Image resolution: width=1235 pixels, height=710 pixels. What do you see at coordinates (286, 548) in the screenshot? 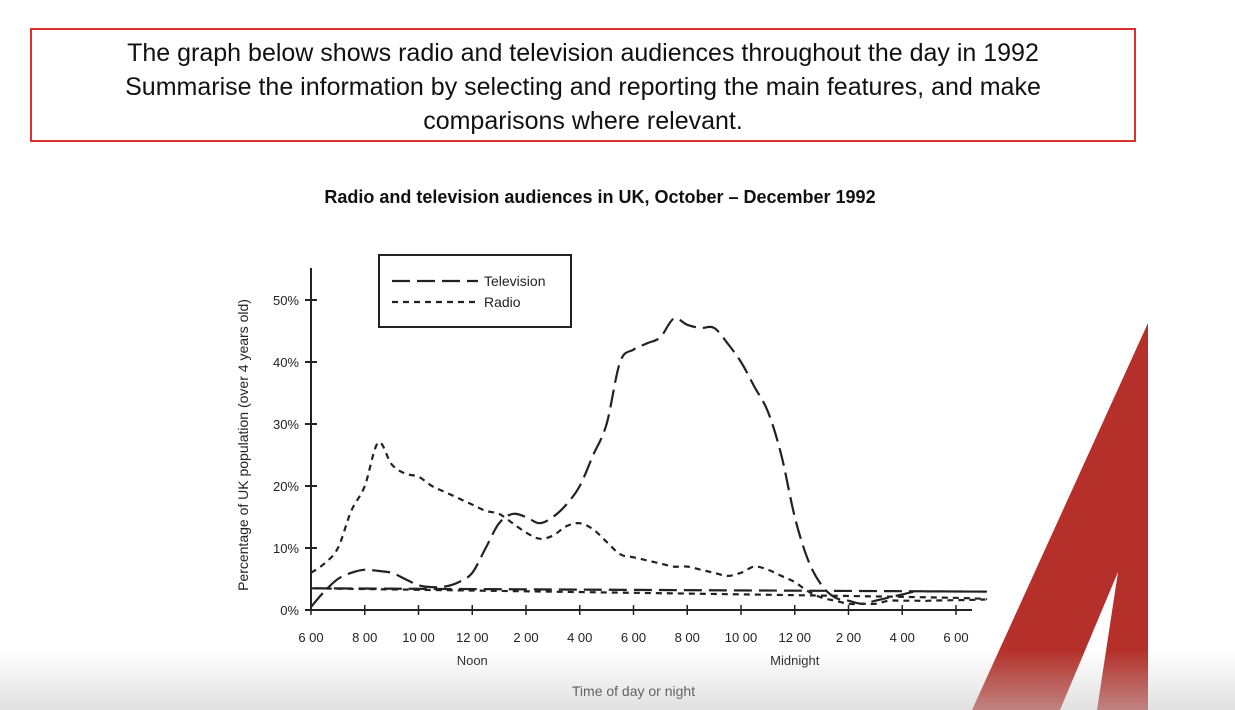
I see `y-tick-label: 10%` at bounding box center [286, 548].